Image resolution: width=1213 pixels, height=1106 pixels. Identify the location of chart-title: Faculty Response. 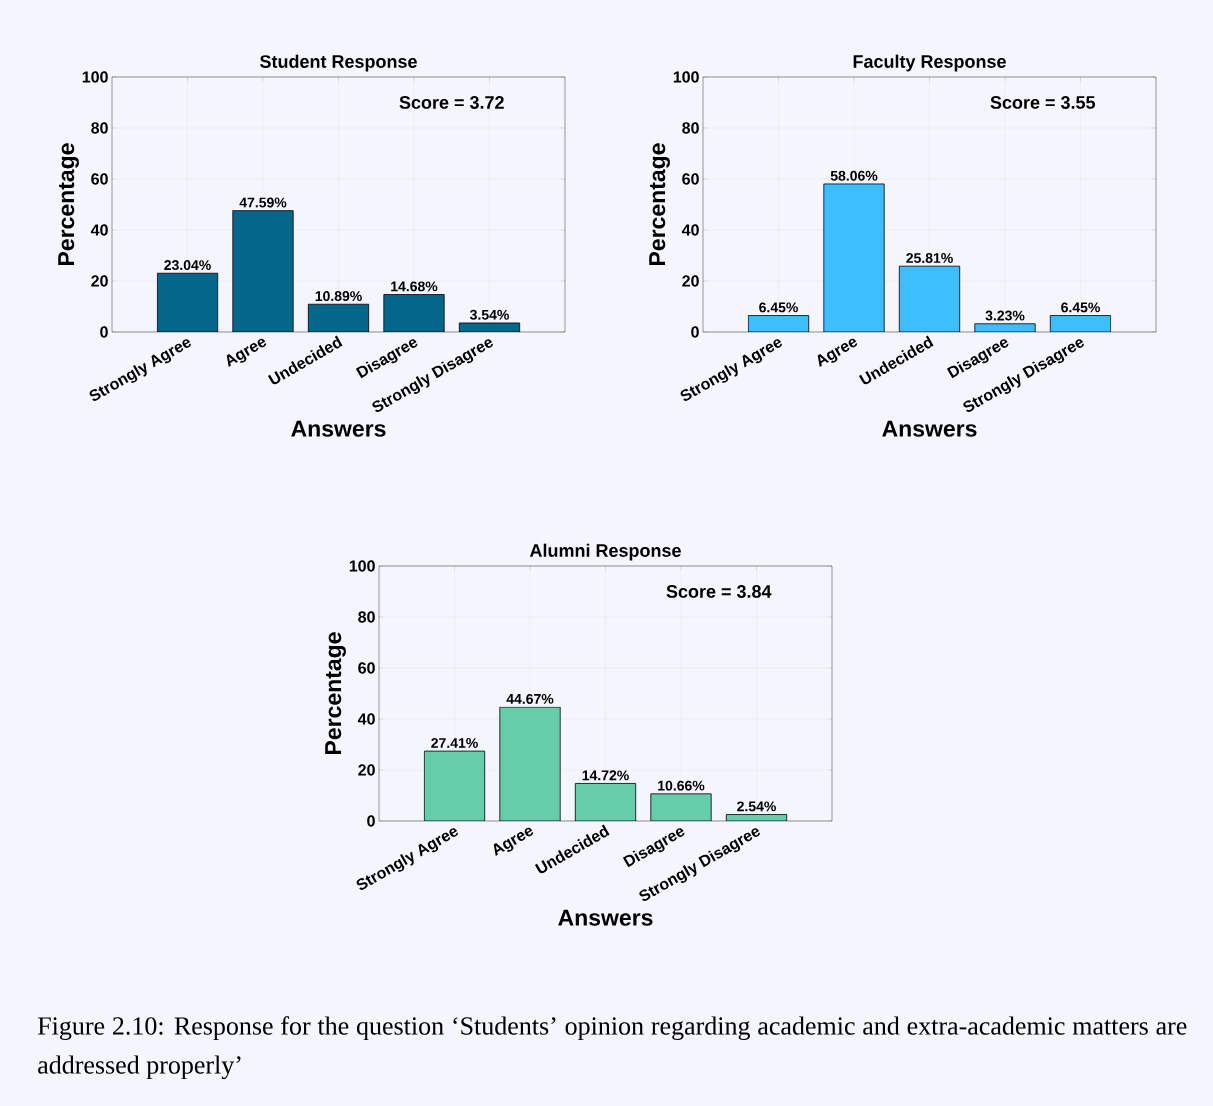
(929, 63).